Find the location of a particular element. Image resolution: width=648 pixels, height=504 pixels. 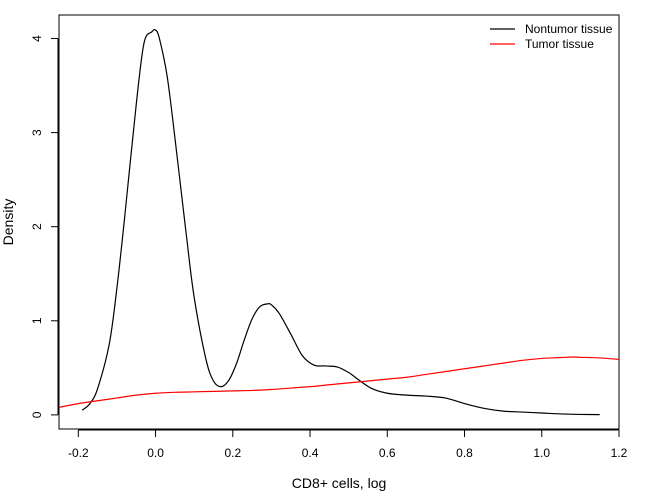

legend-label-1: Tumor tissue is located at coordinates (559, 44).